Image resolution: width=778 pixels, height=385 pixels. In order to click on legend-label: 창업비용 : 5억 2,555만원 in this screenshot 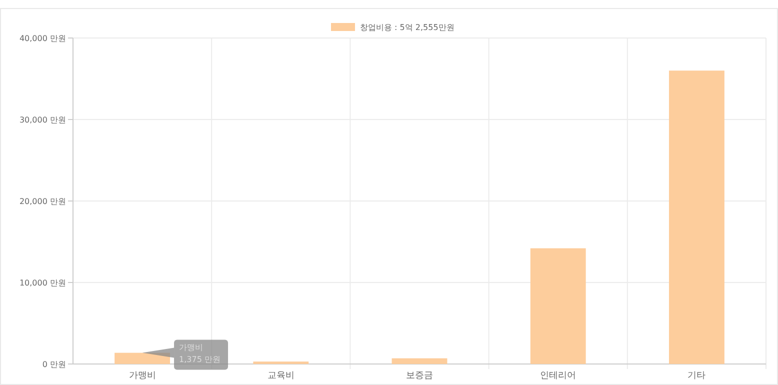, I will do `click(407, 27)`.